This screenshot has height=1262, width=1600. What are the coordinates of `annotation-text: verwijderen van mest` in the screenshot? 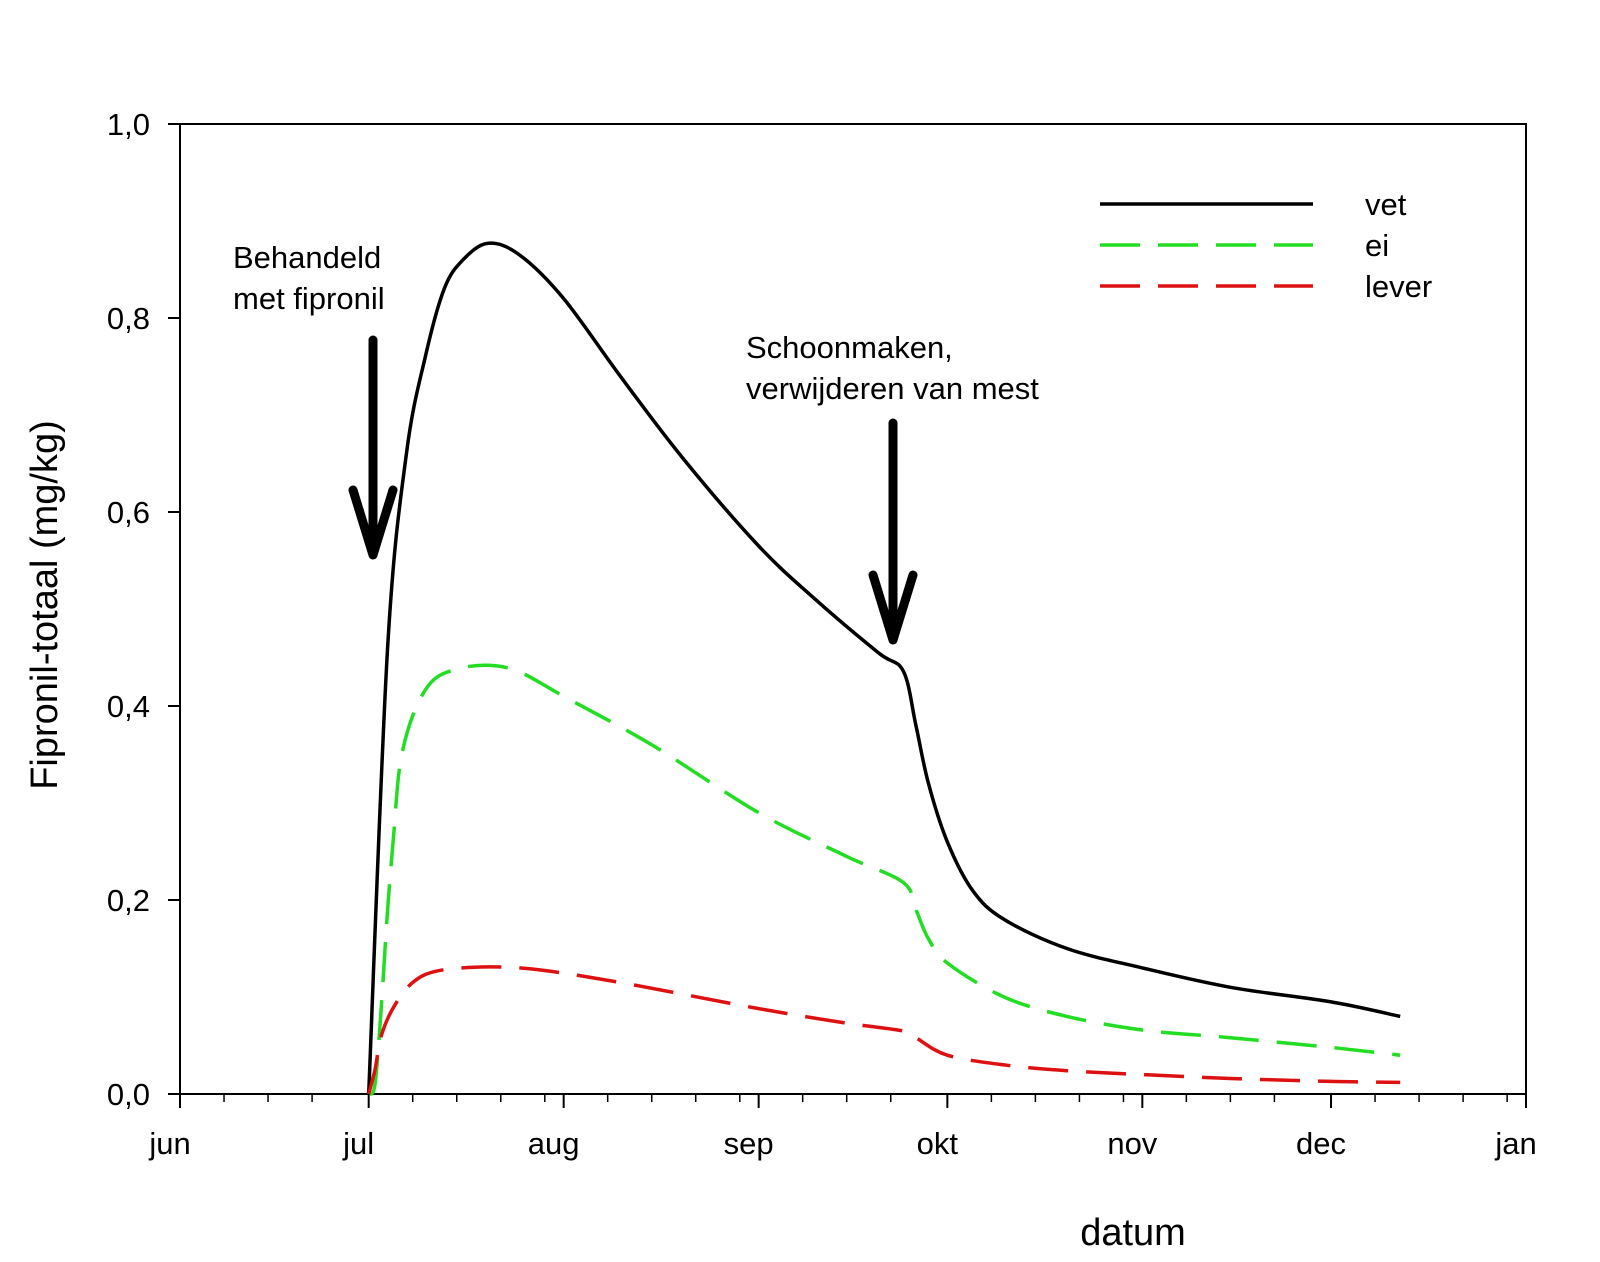 It's located at (892, 388).